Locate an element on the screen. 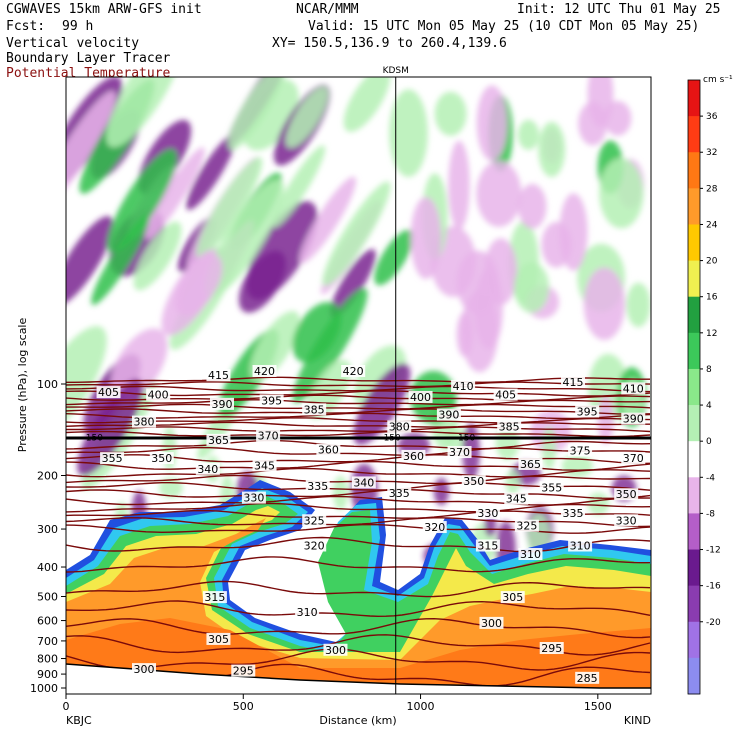  colorbar-label: 16 is located at coordinates (712, 298).